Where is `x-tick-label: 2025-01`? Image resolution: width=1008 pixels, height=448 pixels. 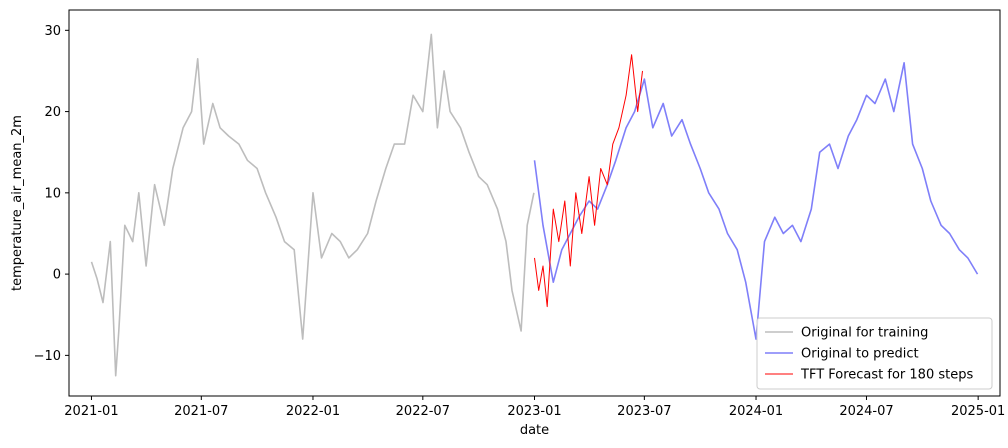
x-tick-label: 2025-01 is located at coordinates (978, 411).